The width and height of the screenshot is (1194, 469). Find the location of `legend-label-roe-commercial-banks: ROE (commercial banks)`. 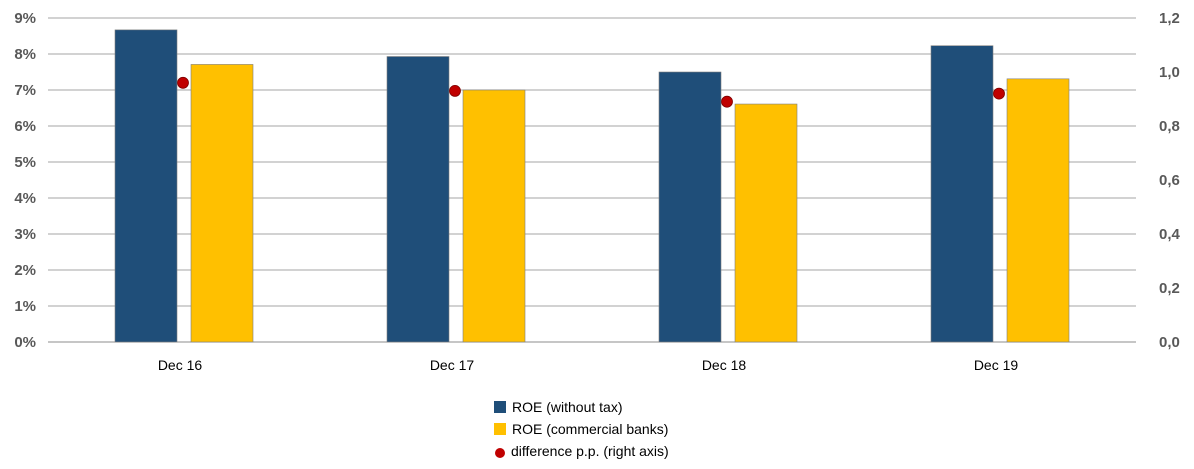

legend-label-roe-commercial-banks: ROE (commercial banks) is located at coordinates (590, 429).